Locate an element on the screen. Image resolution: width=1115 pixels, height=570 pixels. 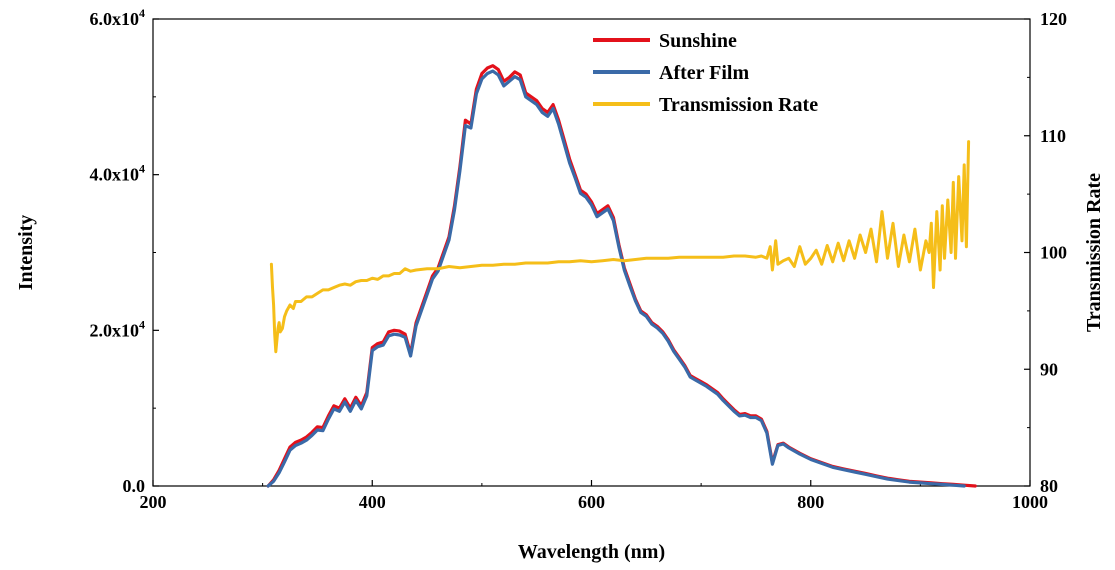
y2-axis-title: Transmission Rate is located at coordinates (1094, 252).